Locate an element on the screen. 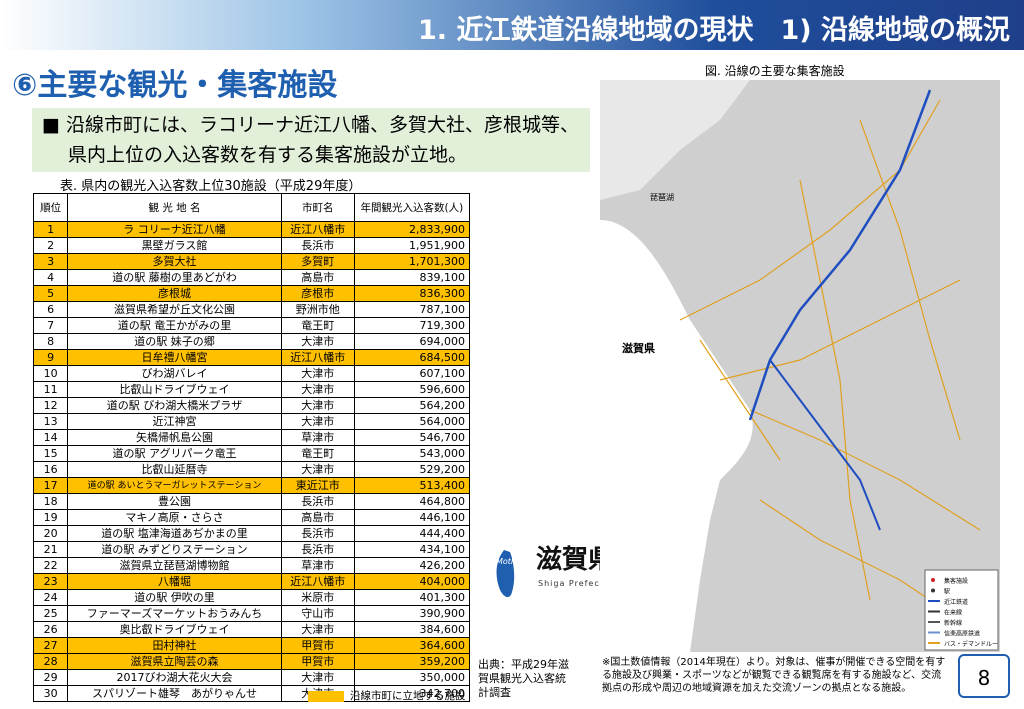  table-cell: 彦根城 is located at coordinates (174, 293).